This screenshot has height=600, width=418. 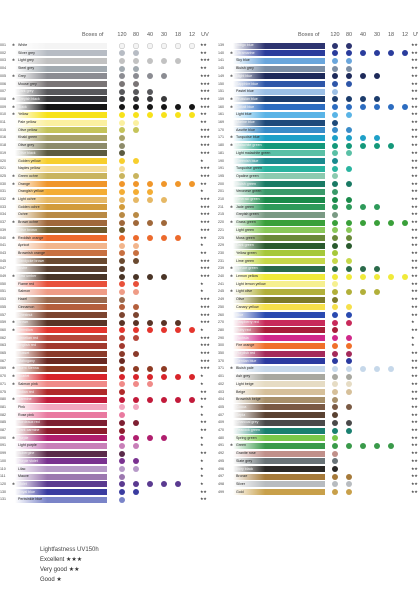 What do you see at coordinates (245, 129) in the screenshot?
I see `color-name: Azurite blue` at bounding box center [245, 129].